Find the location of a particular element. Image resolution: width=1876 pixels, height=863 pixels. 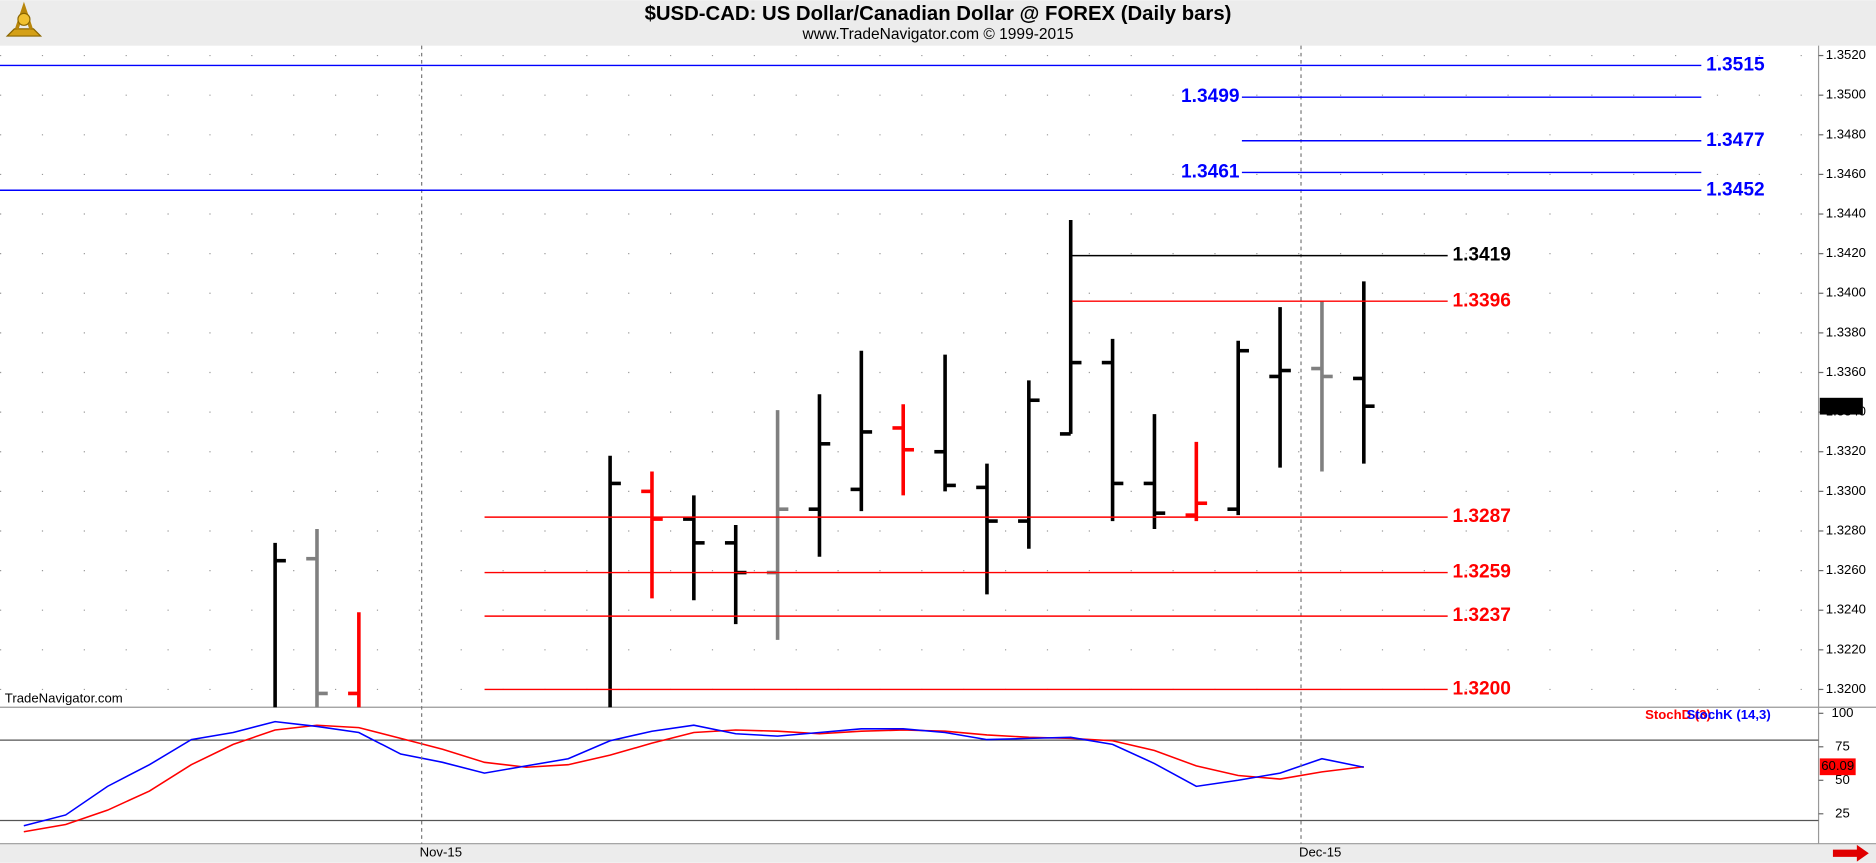

last-value-box is located at coordinates (1837, 767).